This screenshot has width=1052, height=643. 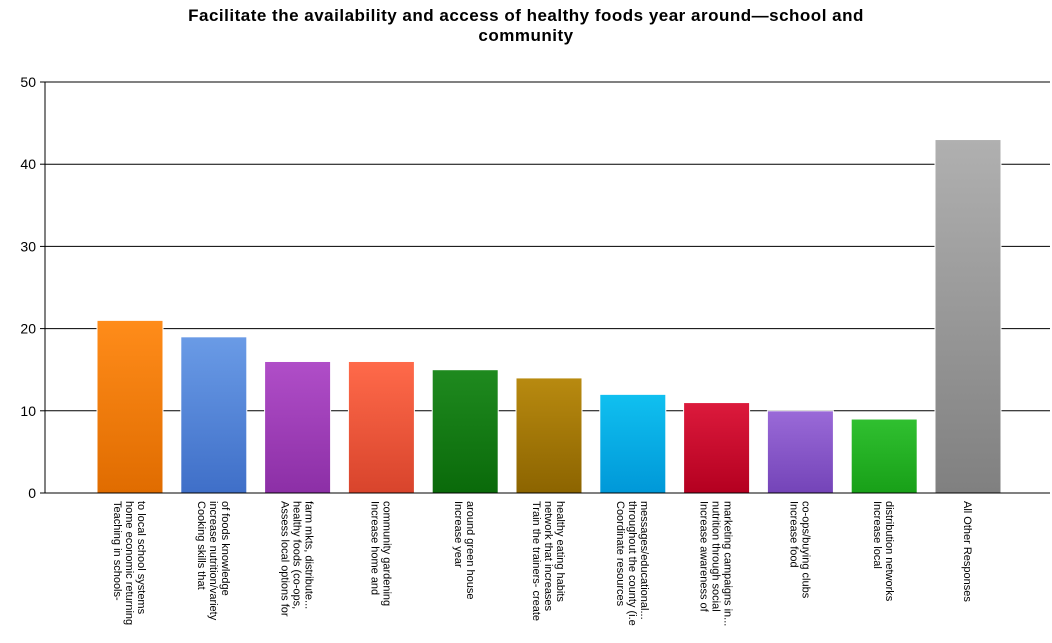 What do you see at coordinates (28, 287) in the screenshot?
I see `y-tick-labels: 0 10 20 30 40 50` at bounding box center [28, 287].